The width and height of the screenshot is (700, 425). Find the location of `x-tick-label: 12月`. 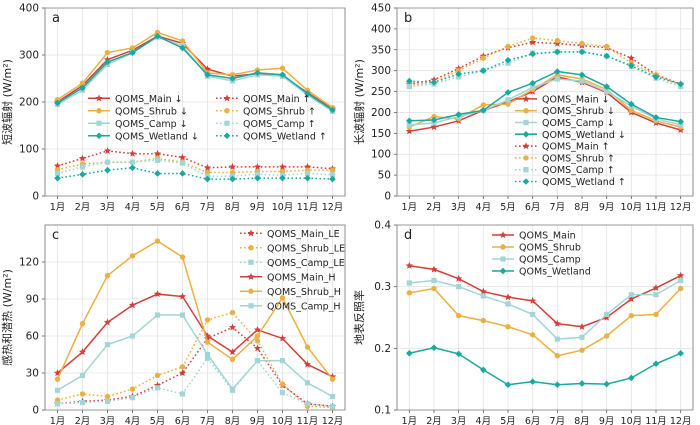

x-tick-label: 12月 is located at coordinates (333, 420).